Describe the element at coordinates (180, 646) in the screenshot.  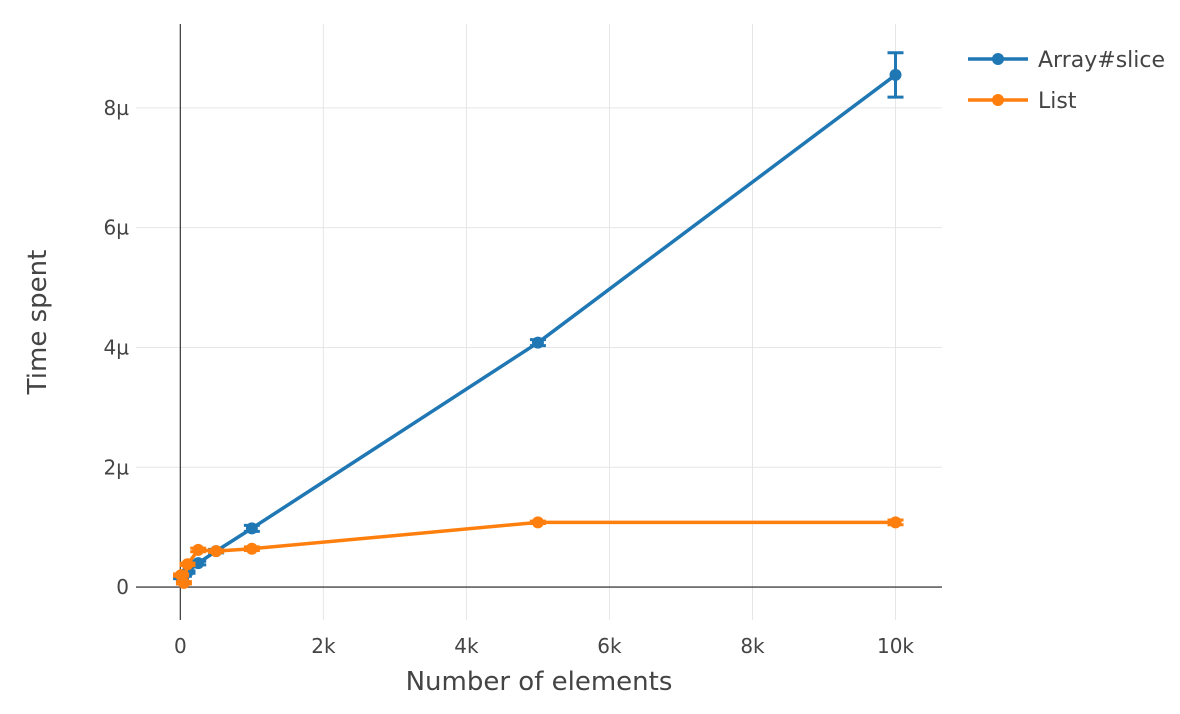
I see `x-tick-label: 0` at that location.